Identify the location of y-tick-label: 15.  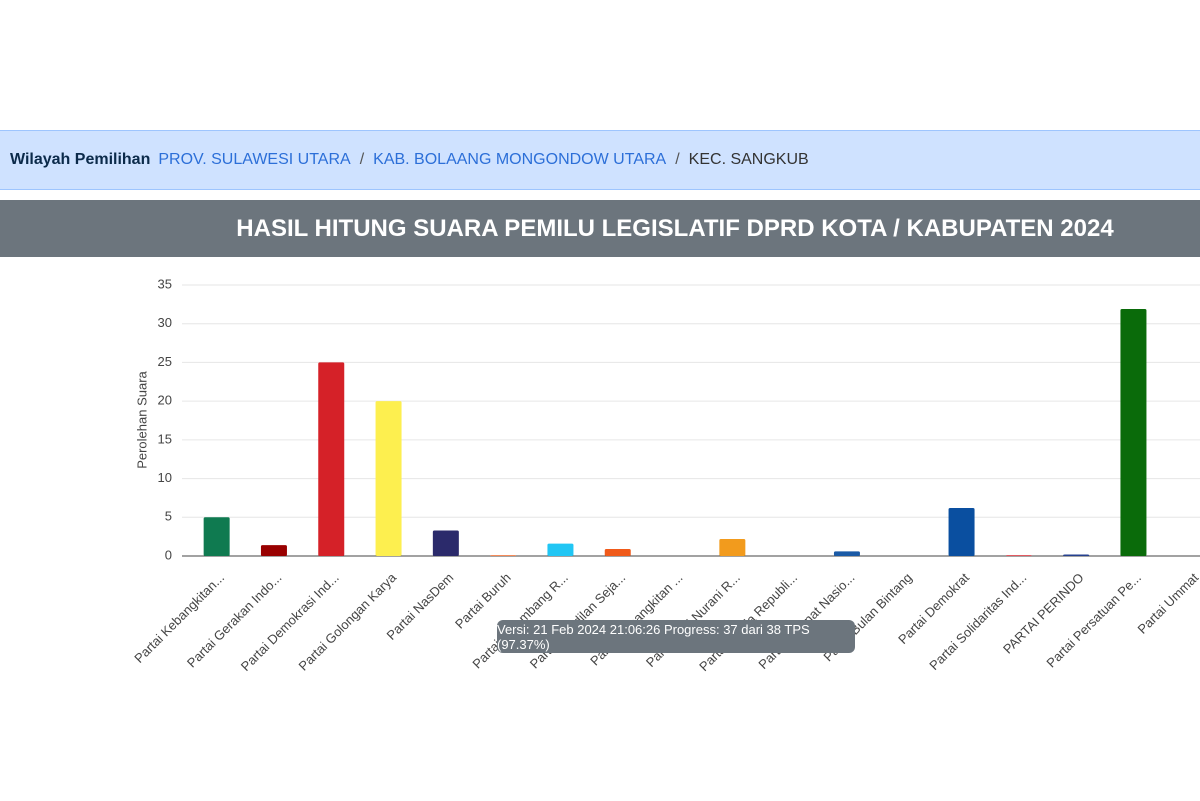
(165, 438).